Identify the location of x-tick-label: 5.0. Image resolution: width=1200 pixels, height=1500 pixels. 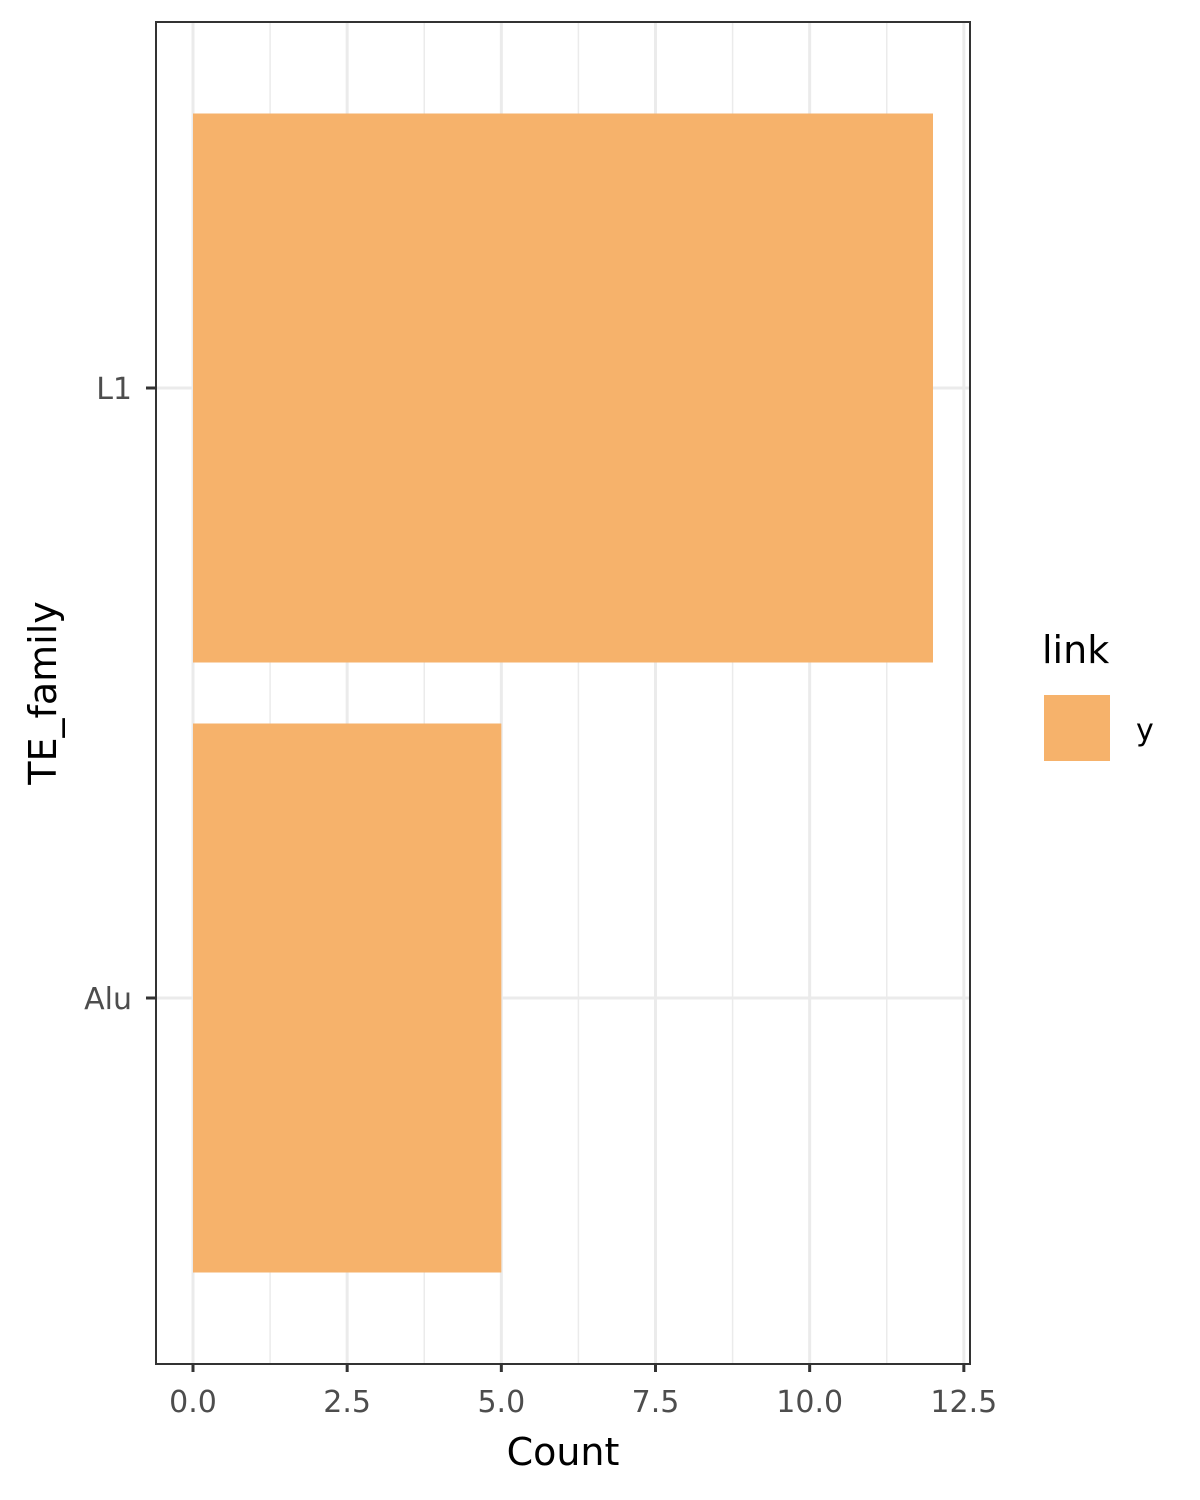
(501, 1402).